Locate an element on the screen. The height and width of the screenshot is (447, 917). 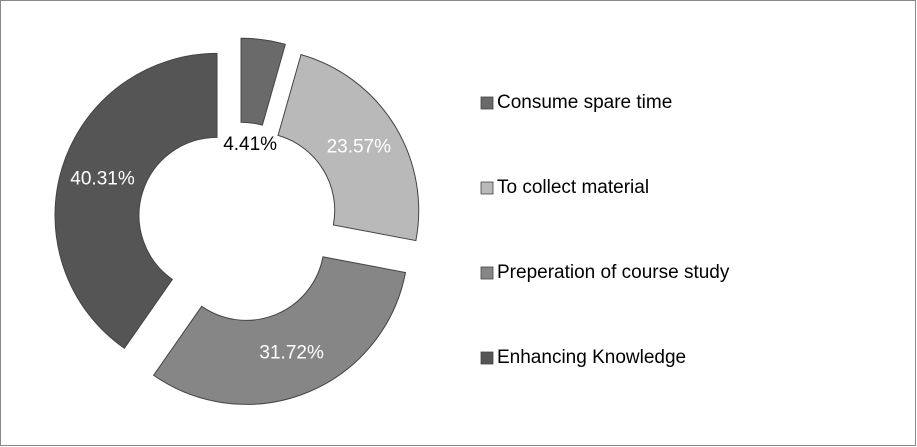
legend-label: To collect material is located at coordinates (573, 187).